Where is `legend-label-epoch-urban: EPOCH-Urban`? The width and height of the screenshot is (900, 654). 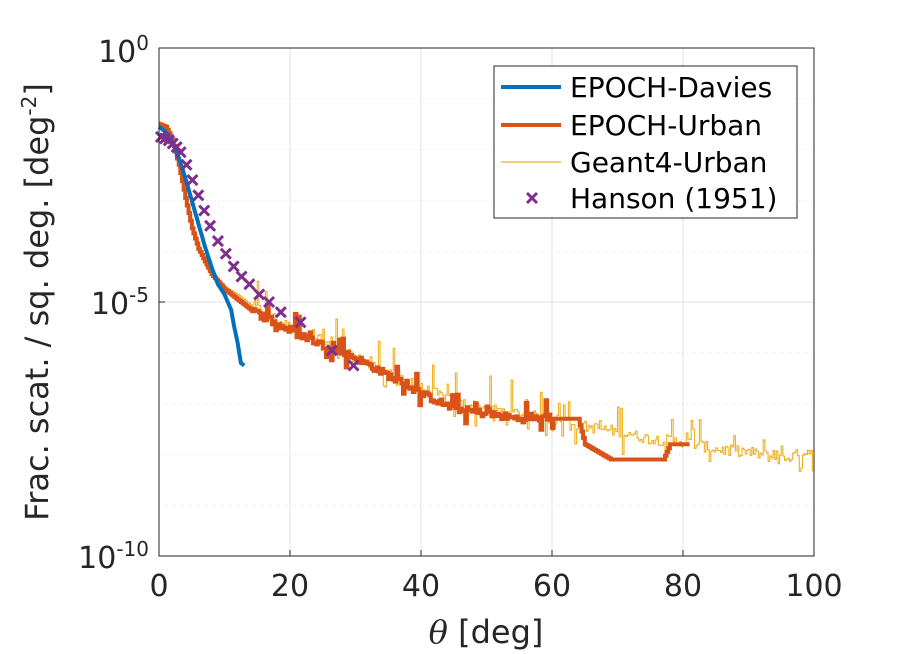 legend-label-epoch-urban: EPOCH-Urban is located at coordinates (666, 125).